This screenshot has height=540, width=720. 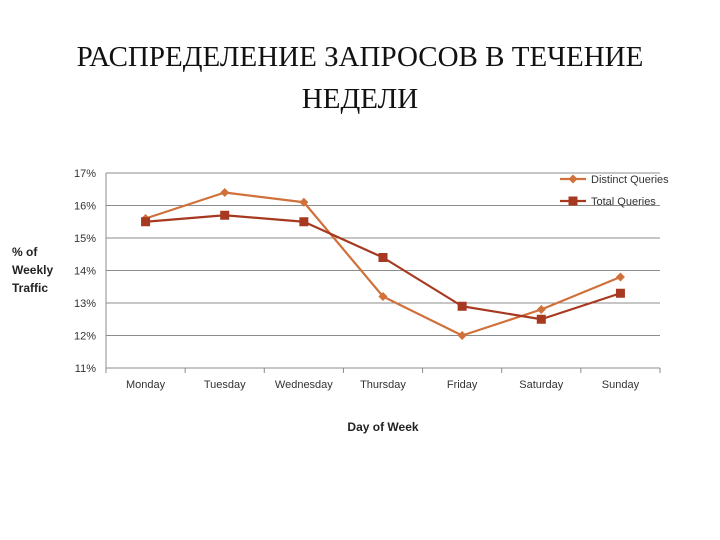 I want to click on slide-title-line-2: НЕДЕЛИ, so click(x=360, y=99).